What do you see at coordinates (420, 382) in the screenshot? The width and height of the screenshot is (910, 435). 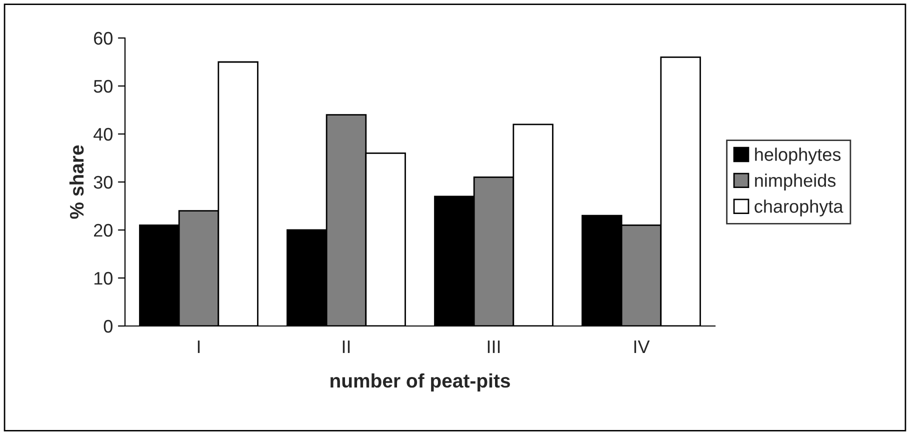 I see `x-axis-title: number of peat-pits` at bounding box center [420, 382].